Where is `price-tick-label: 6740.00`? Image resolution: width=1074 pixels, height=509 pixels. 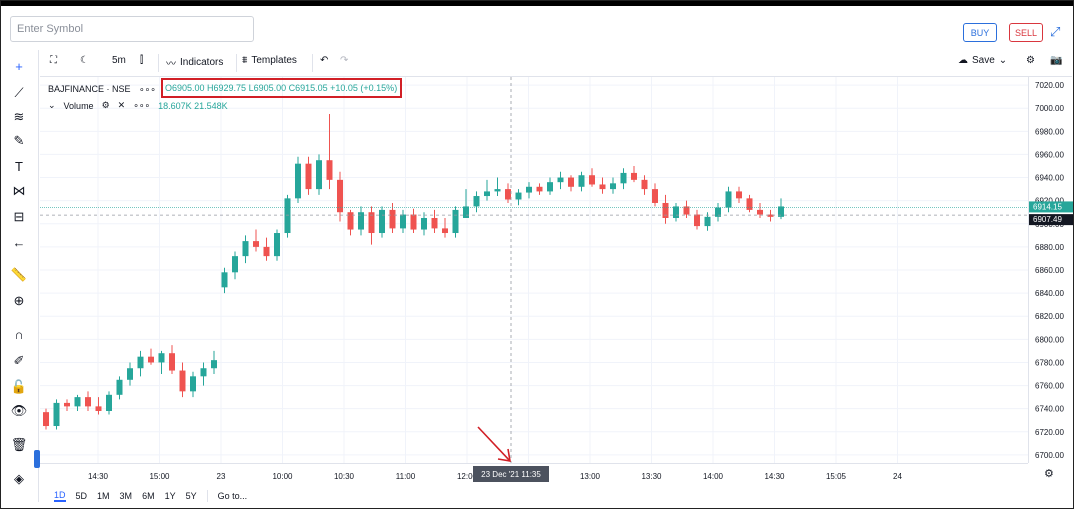
price-tick-label: 6740.00 is located at coordinates (1049, 409).